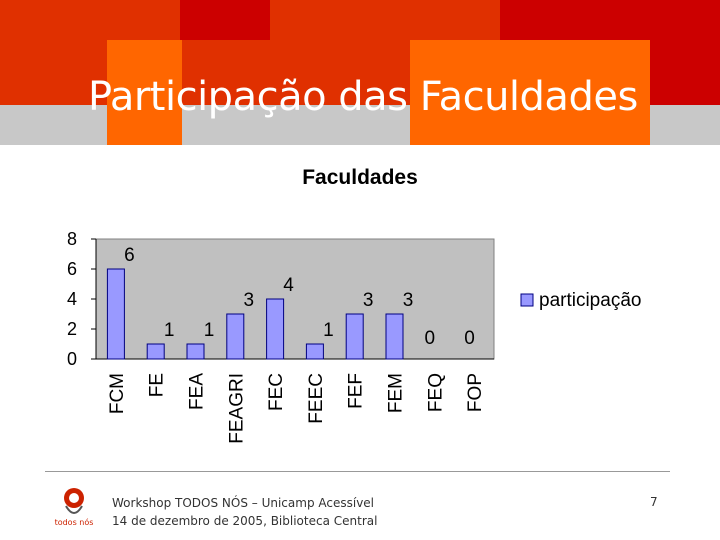 This screenshot has width=720, height=540. Describe the element at coordinates (530, 92) in the screenshot. I see `header-block-orange-mid` at that location.